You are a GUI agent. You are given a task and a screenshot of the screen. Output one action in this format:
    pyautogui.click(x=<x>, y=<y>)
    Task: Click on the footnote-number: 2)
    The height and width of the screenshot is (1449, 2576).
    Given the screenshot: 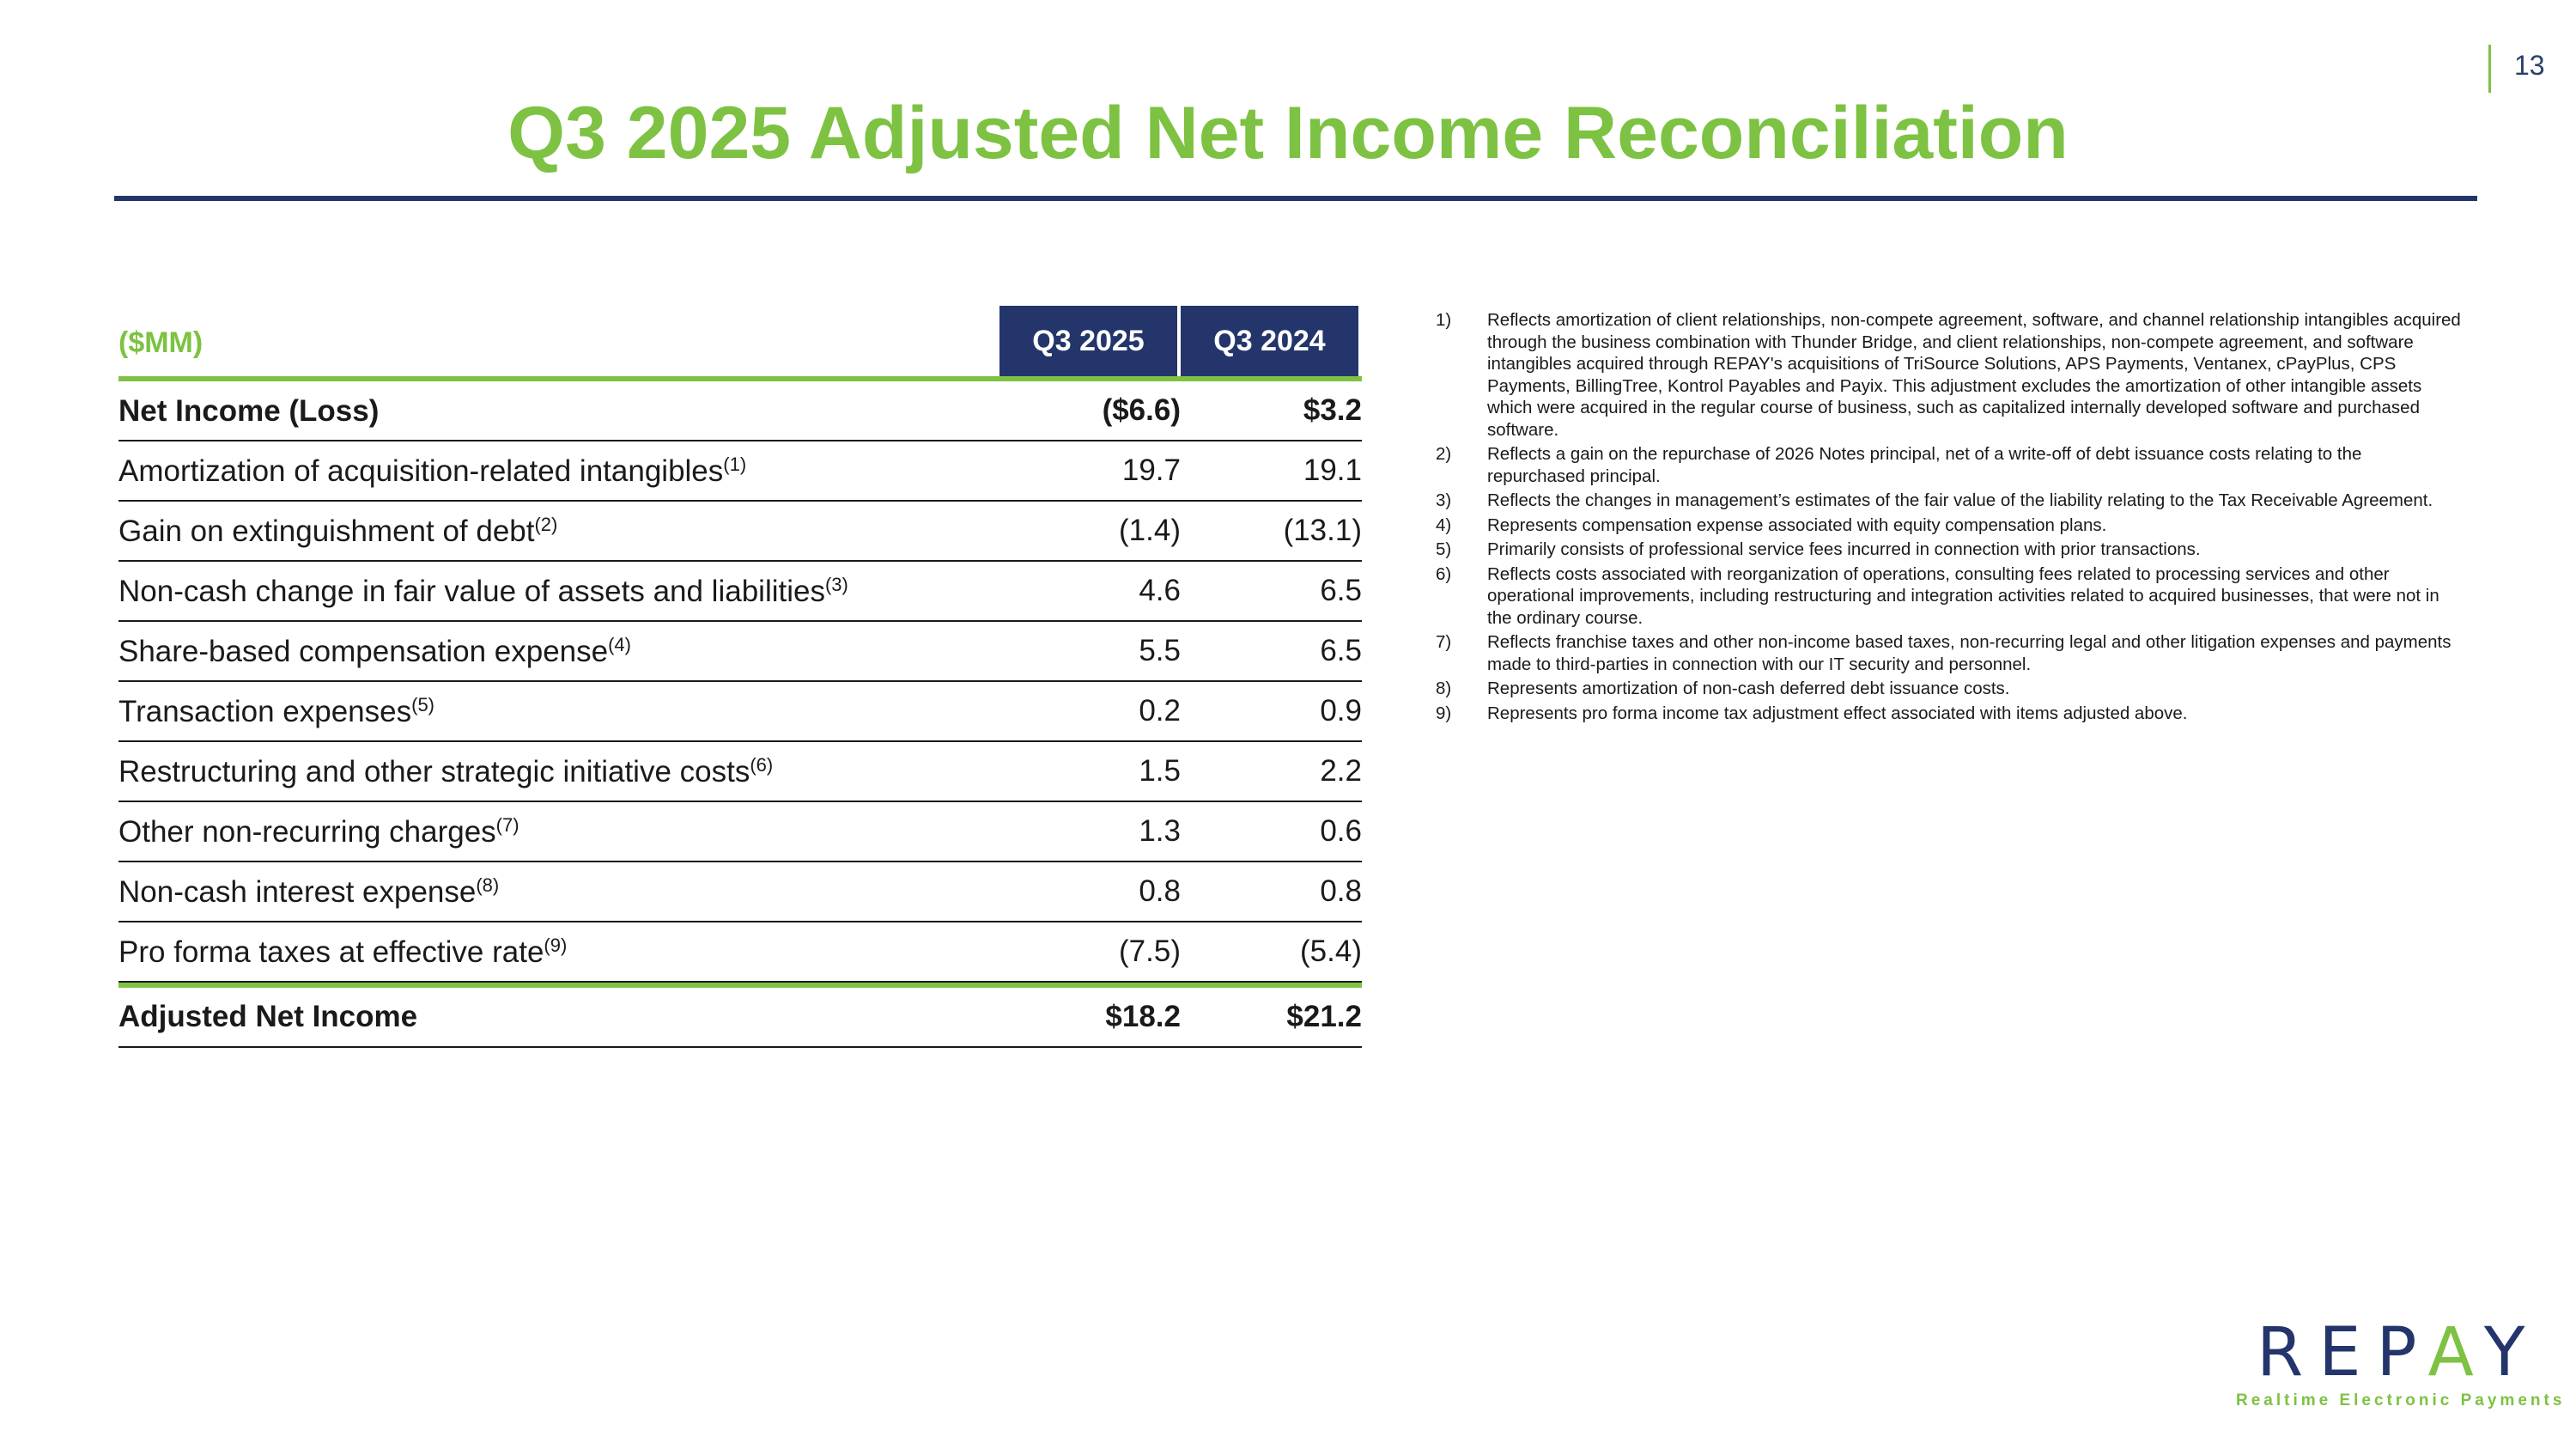 What is the action you would take?
    pyautogui.click(x=1444, y=454)
    